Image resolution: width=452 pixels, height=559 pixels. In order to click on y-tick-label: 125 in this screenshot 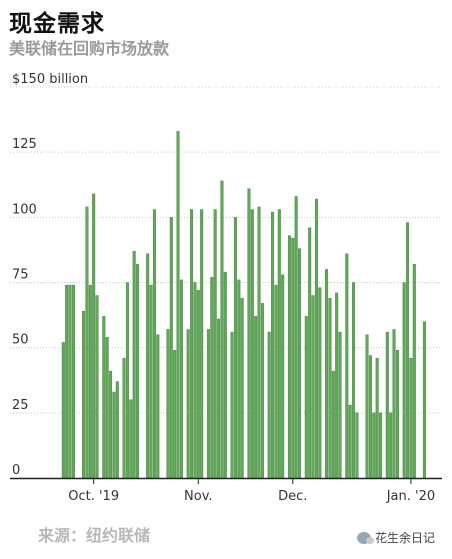, I will do `click(24, 144)`.